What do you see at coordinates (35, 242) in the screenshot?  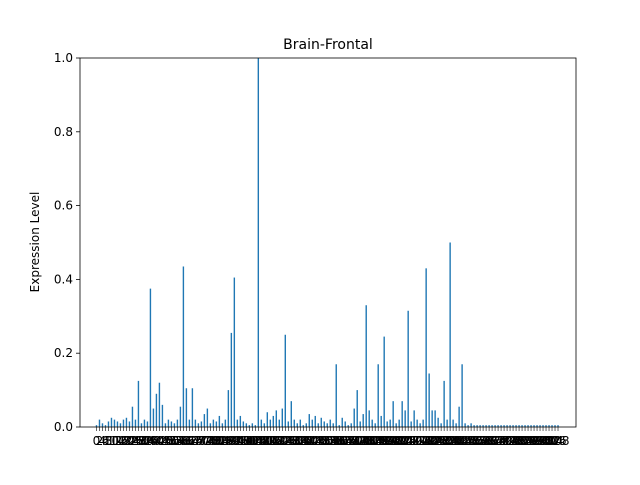 I see `y-axis-label: Expression Level` at bounding box center [35, 242].